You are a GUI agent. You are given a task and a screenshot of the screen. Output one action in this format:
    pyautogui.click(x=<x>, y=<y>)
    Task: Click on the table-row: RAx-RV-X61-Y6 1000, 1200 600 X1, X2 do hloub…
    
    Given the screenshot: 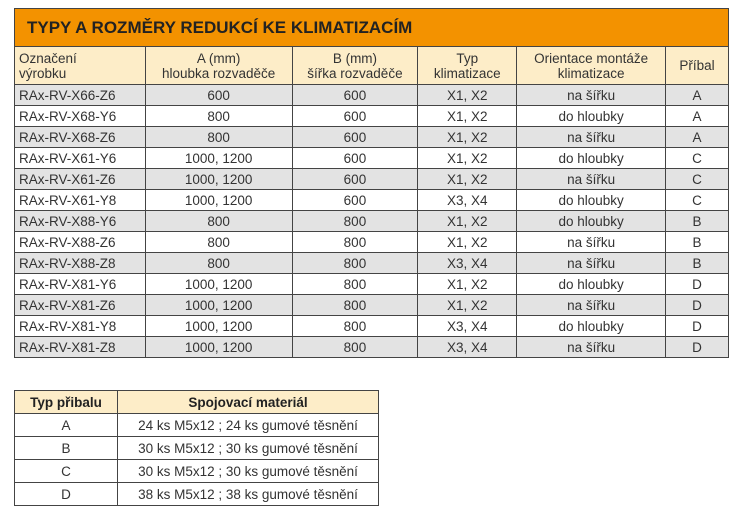 What is the action you would take?
    pyautogui.click(x=371, y=158)
    